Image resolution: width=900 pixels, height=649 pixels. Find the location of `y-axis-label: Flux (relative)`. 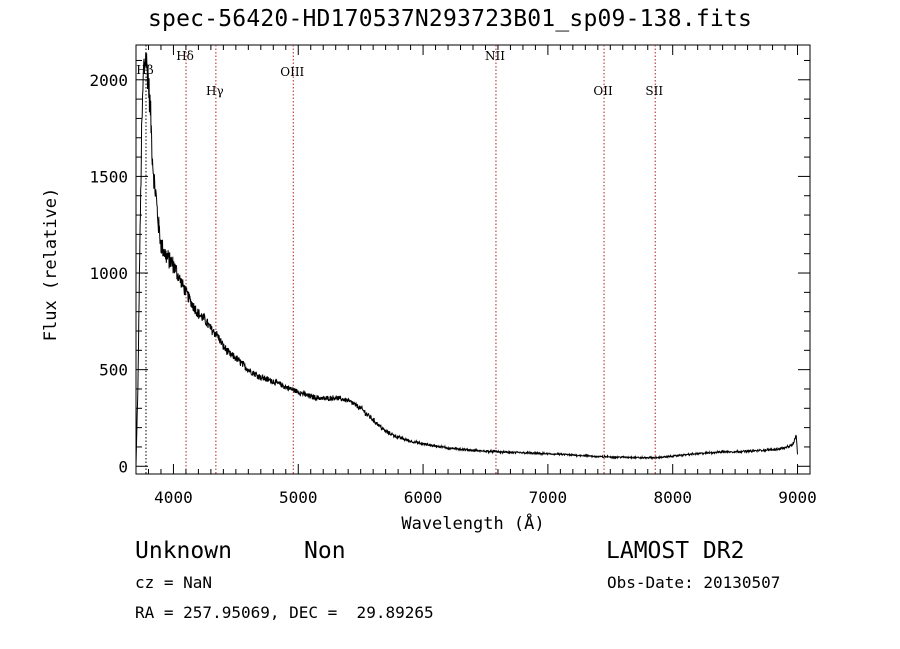

y-axis-label: Flux (relative) is located at coordinates (51, 265).